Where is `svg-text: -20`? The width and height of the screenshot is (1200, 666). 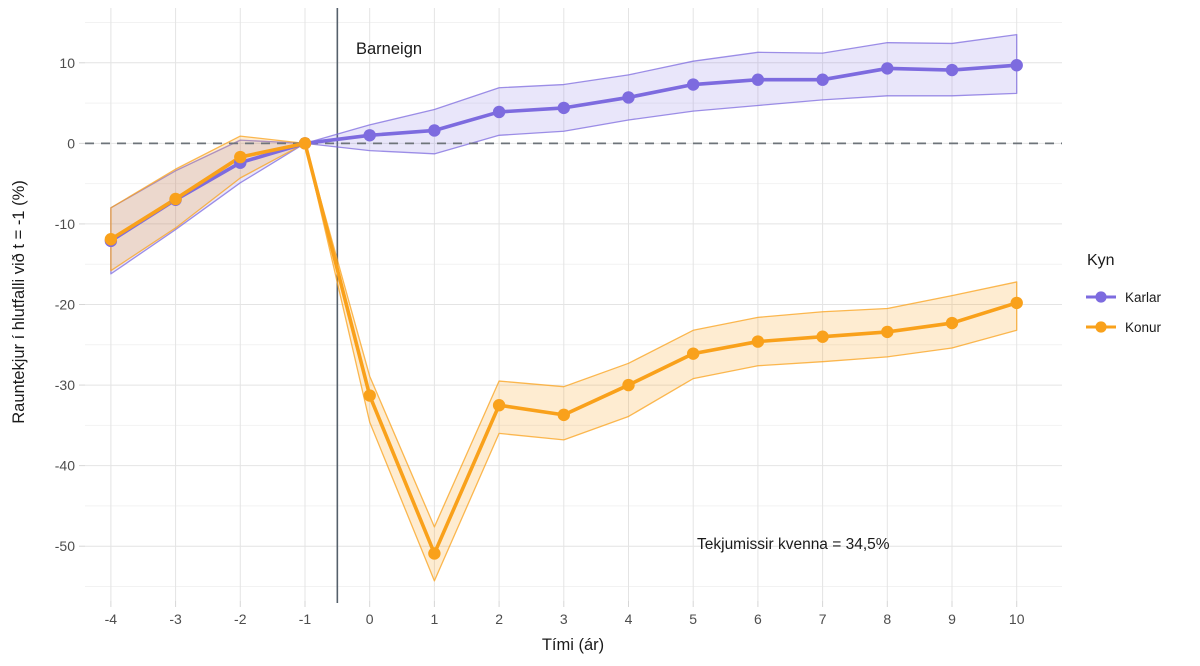
svg-text: -20 is located at coordinates (65, 305).